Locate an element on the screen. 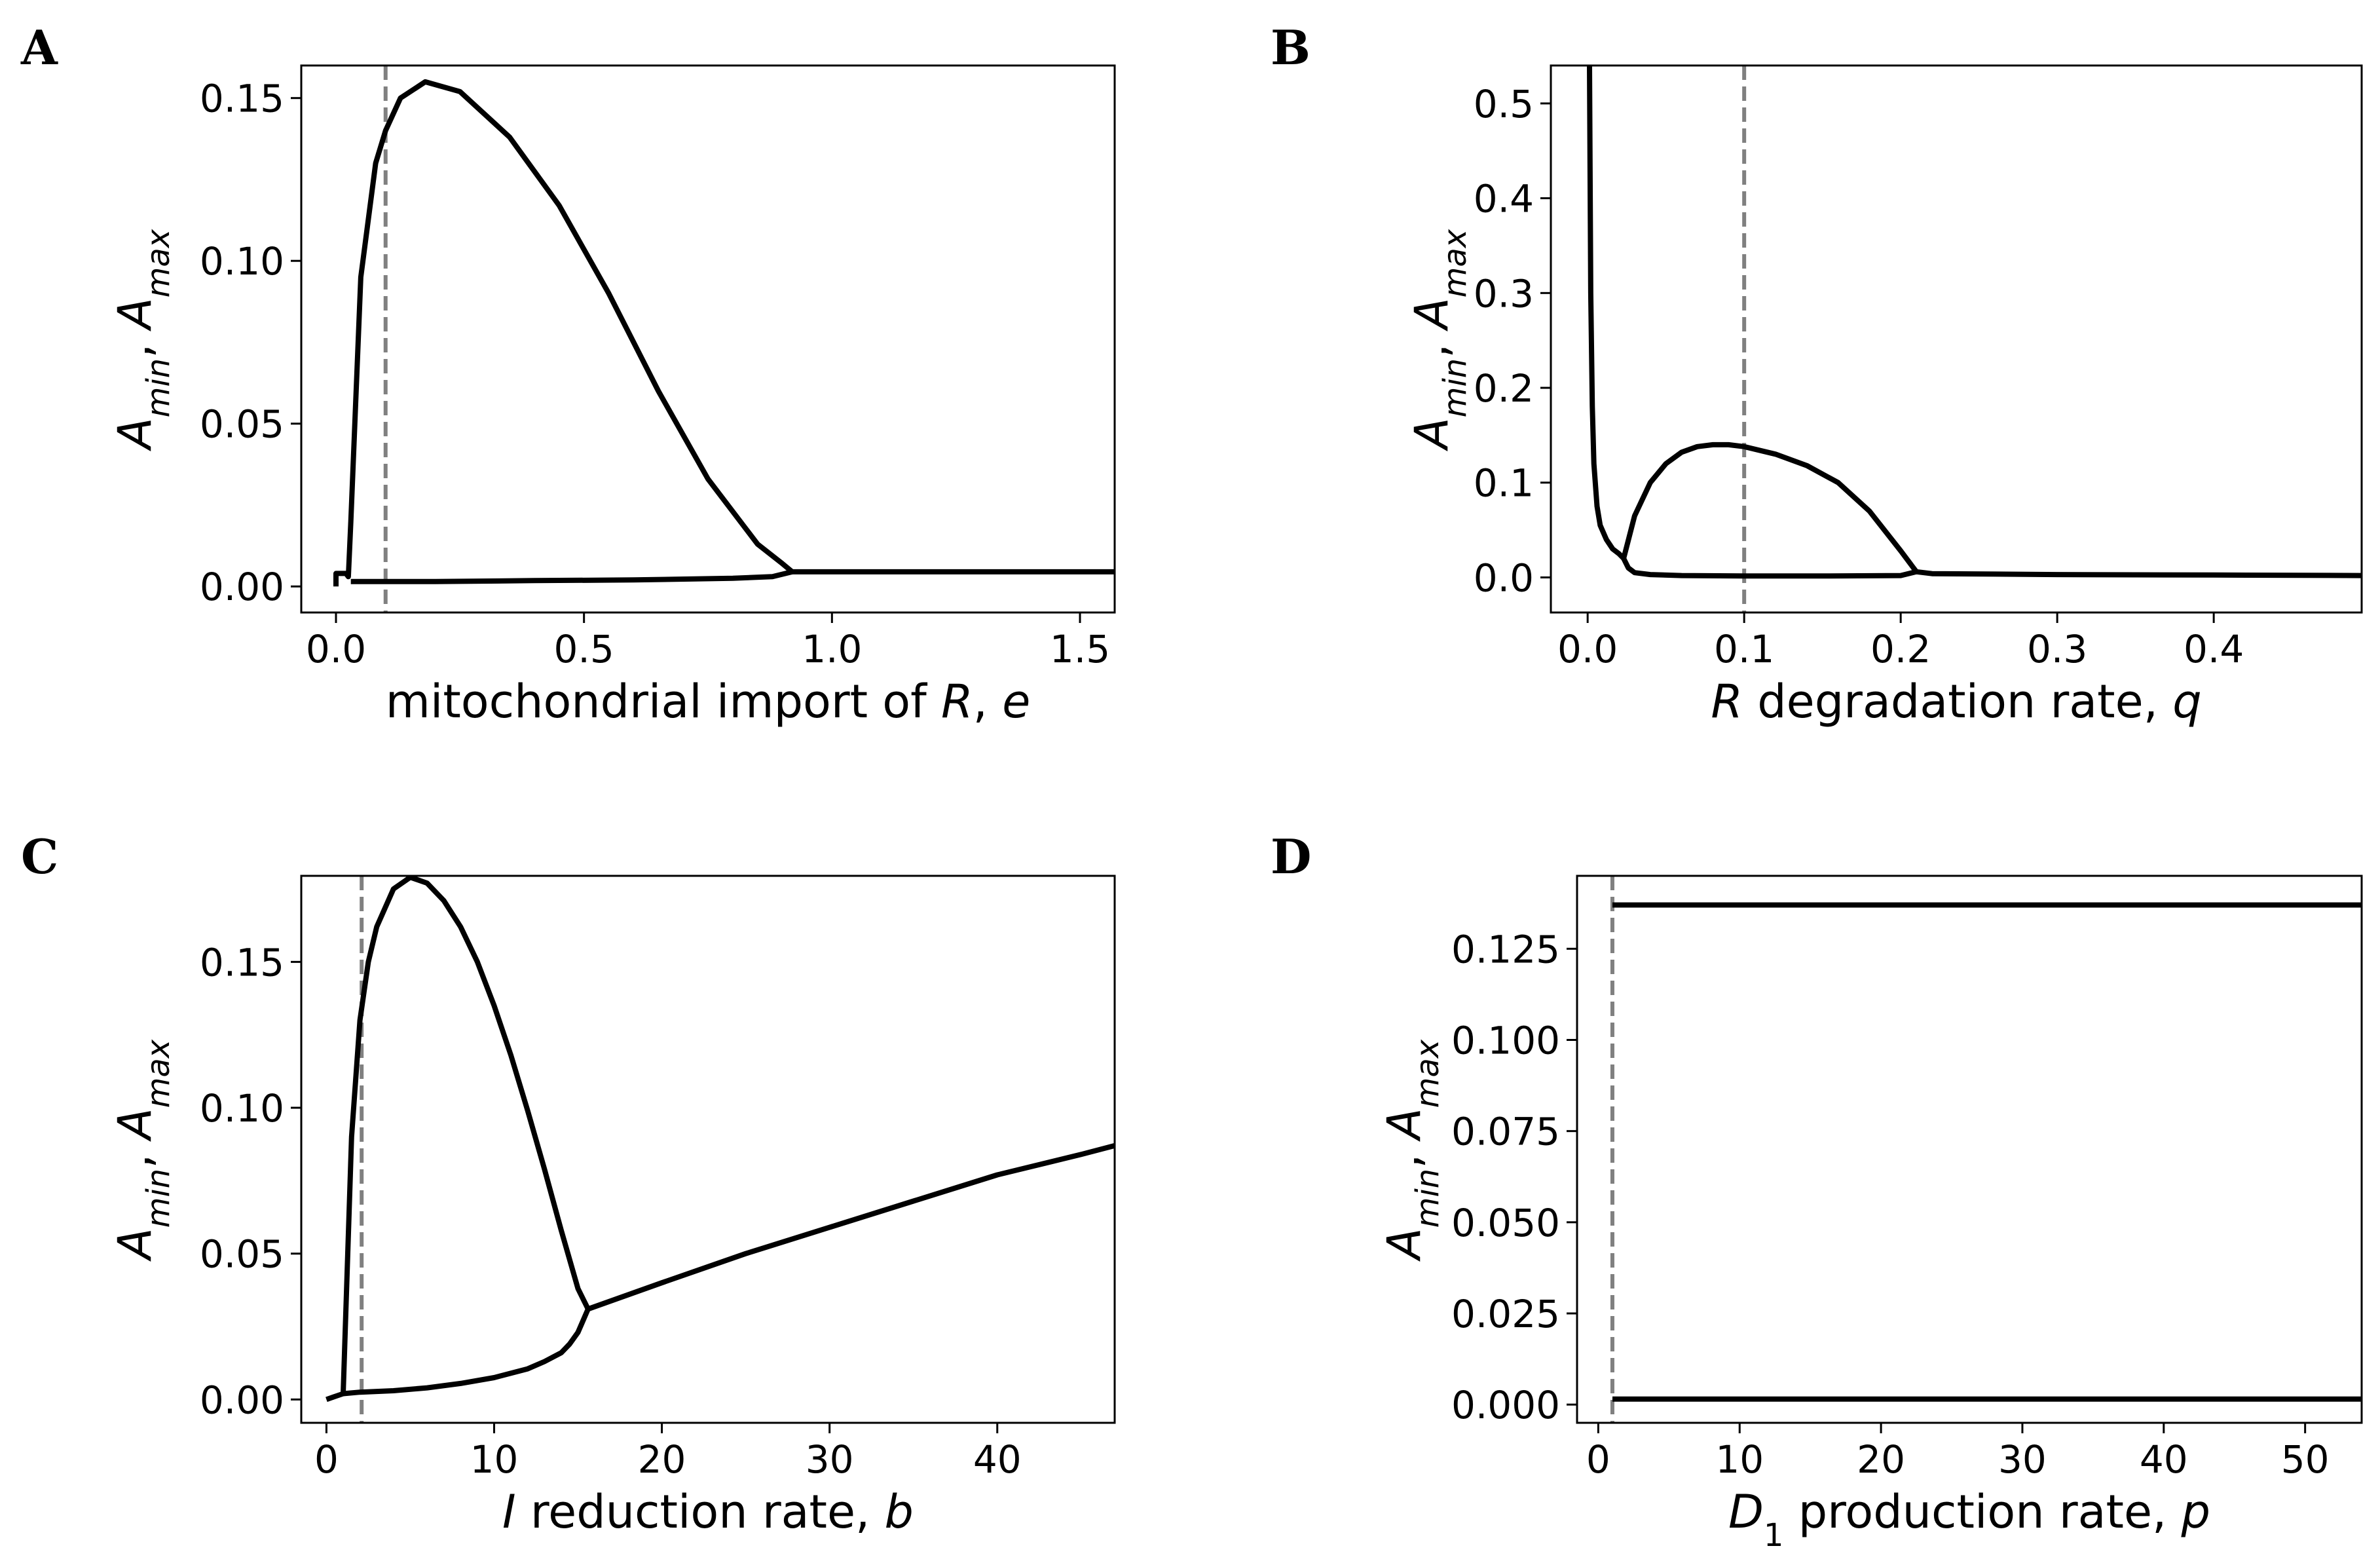  x-tick-label: 0.5 is located at coordinates (584, 649).